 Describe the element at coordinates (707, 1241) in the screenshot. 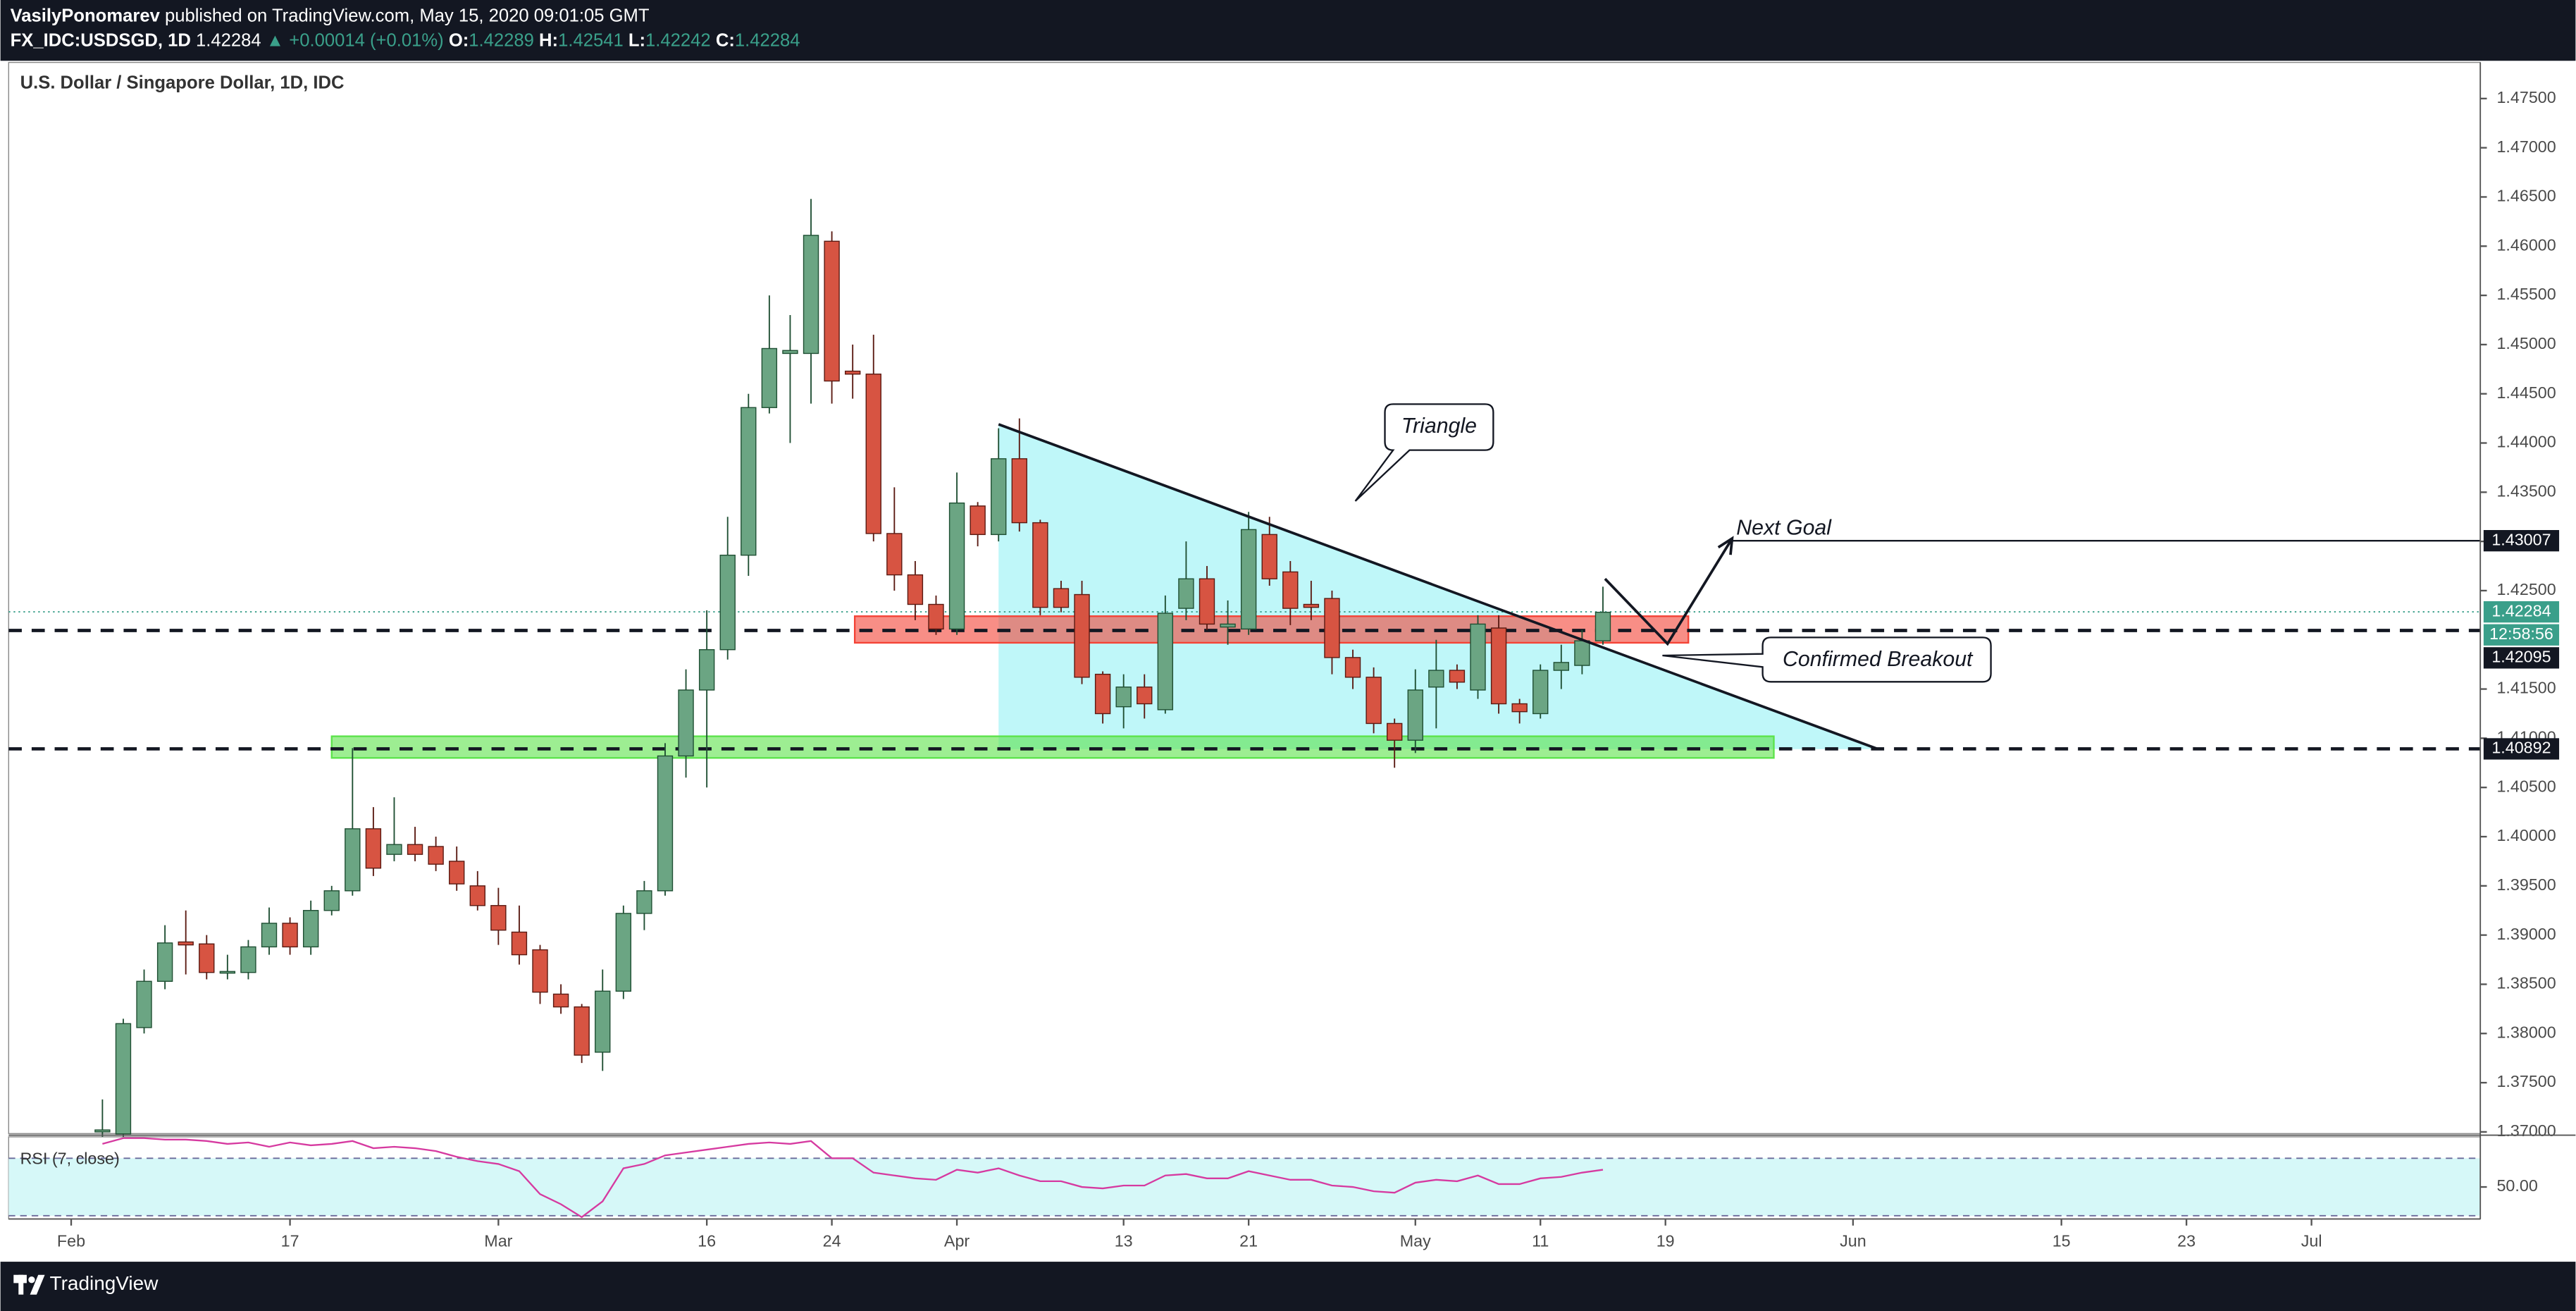

I see `x-tick-label: 16` at that location.